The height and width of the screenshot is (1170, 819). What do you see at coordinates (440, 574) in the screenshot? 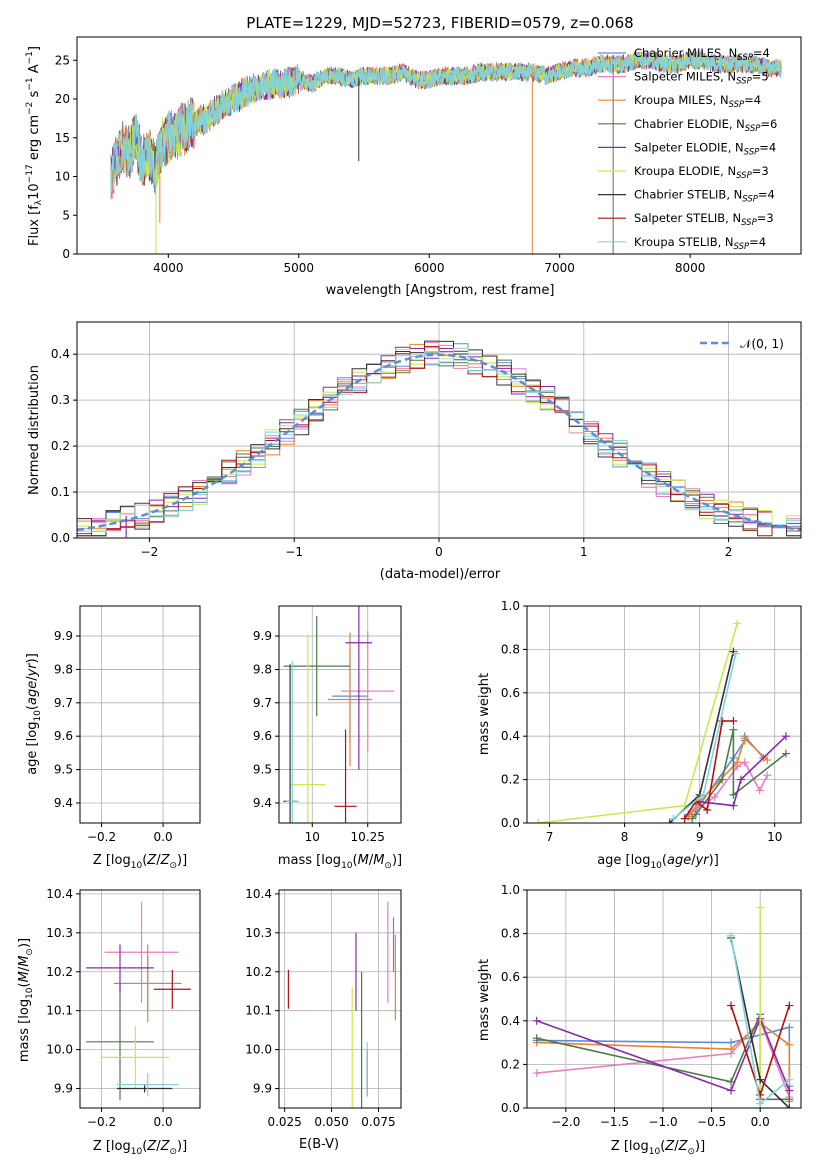
I see `residual-xlabel: (data-model)/error` at bounding box center [440, 574].